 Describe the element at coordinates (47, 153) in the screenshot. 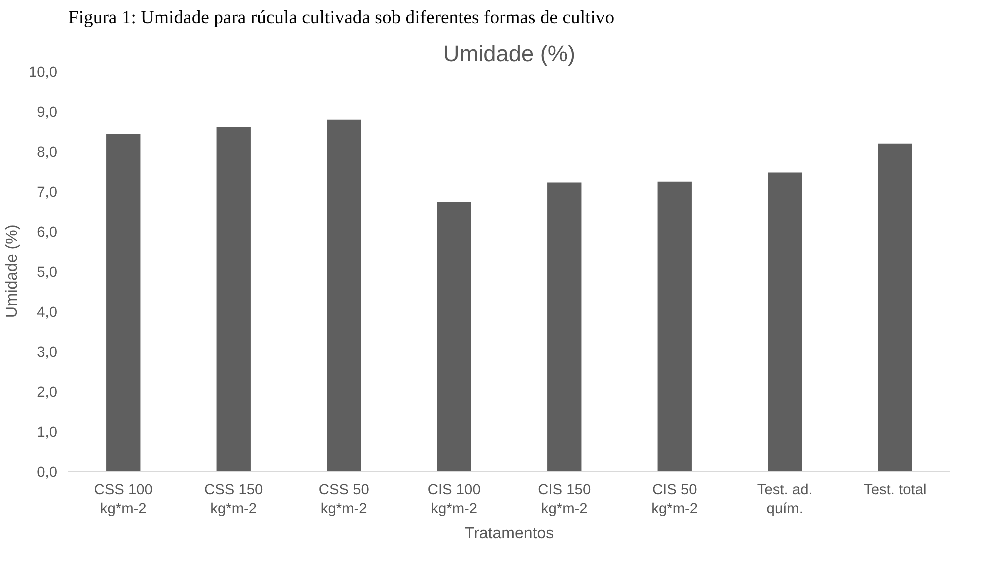

I see `y-tick-label: 8,0` at that location.